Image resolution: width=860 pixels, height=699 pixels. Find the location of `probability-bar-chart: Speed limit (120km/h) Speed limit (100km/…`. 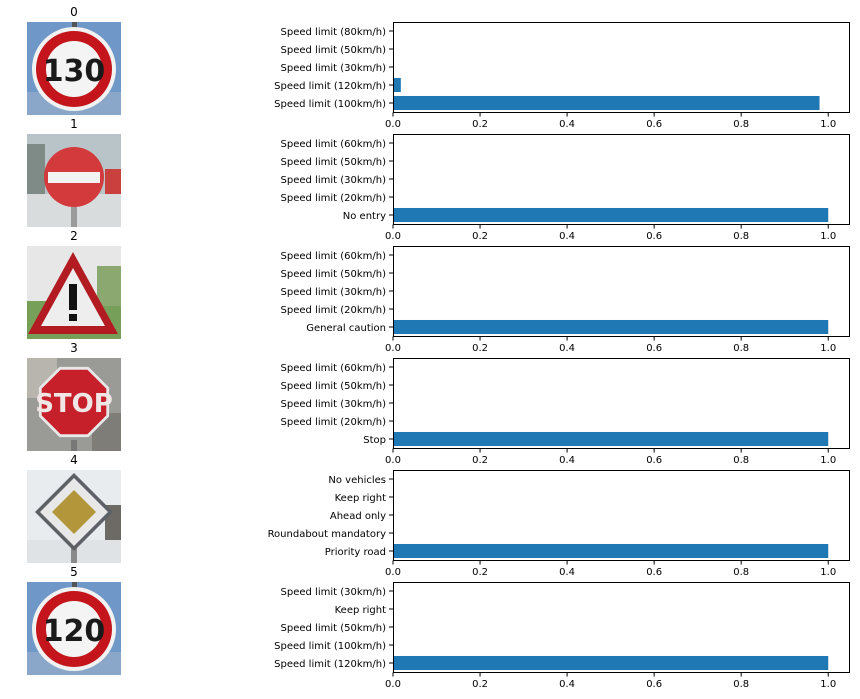

probability-bar-chart: Speed limit (120km/h) Speed limit (100km/… is located at coordinates (562, 636).